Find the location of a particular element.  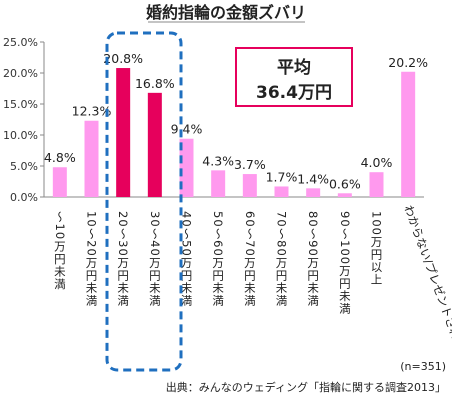

x-label-9: 80～90万円未満 is located at coordinates (313, 259).